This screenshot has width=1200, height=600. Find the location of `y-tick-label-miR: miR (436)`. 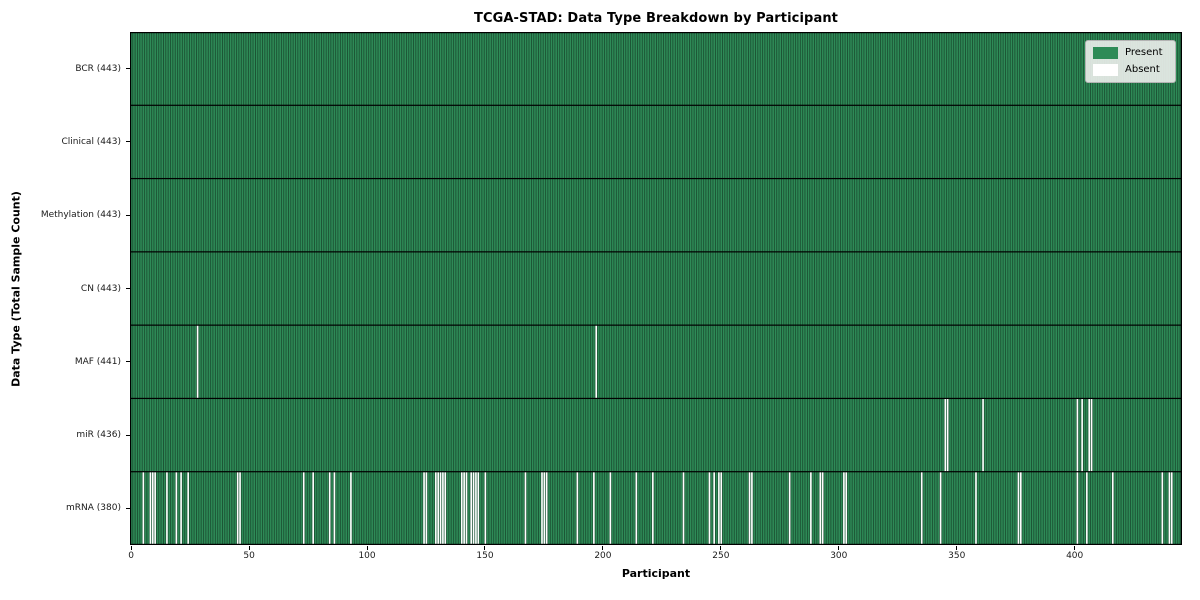

y-tick-label-miR: miR (436) is located at coordinates (98, 435).